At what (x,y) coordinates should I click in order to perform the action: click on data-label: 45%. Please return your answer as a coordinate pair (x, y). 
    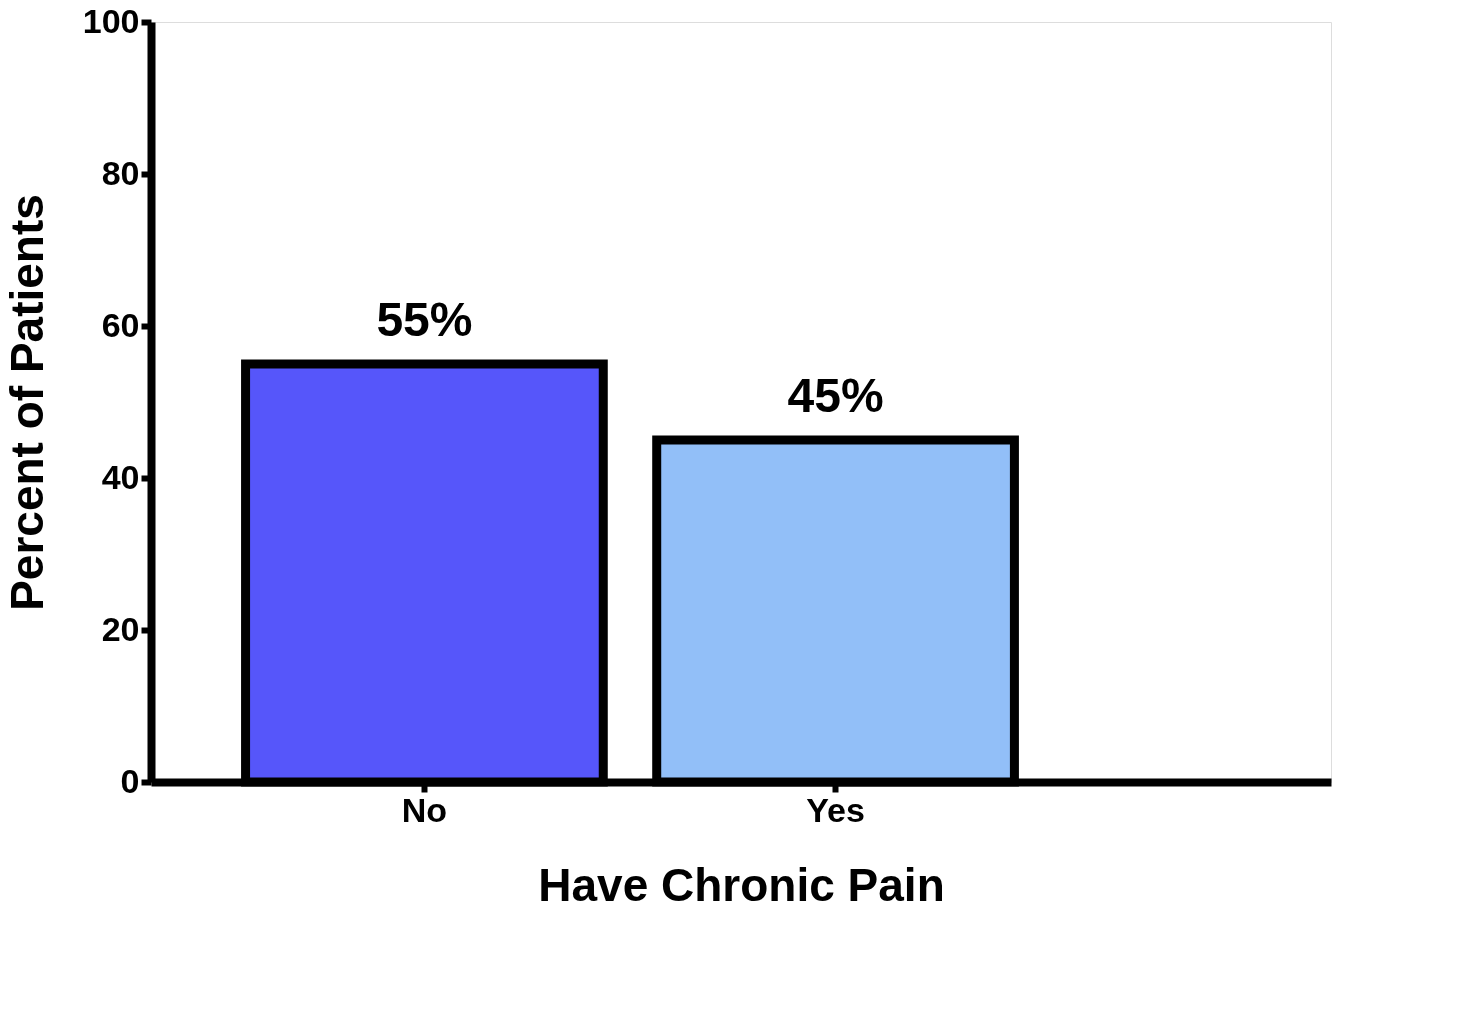
    Looking at the image, I should click on (835, 395).